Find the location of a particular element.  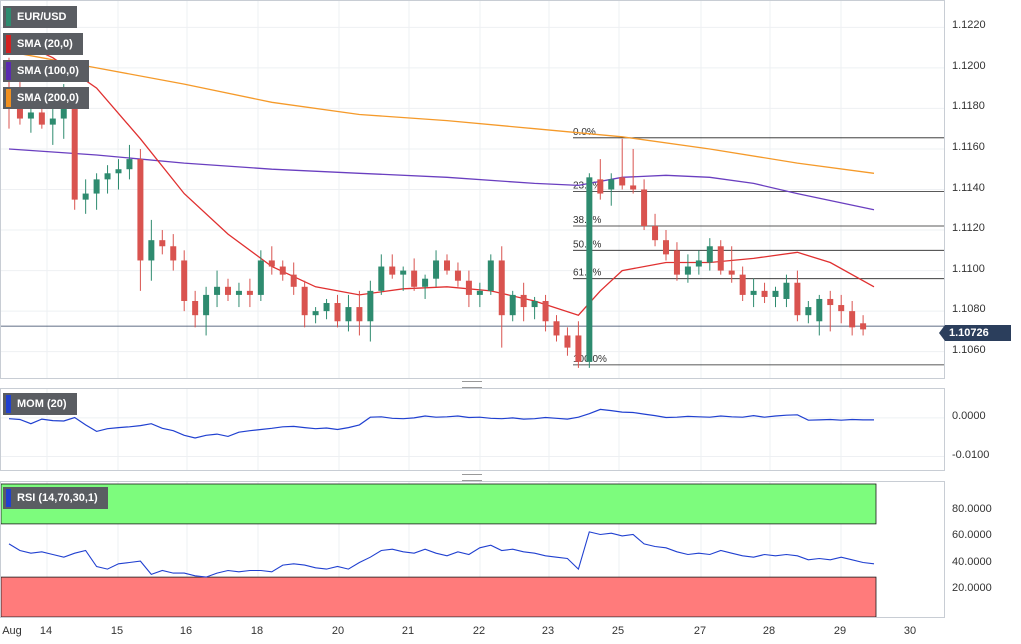

rsi-tag: RSI (14,70,30,1) is located at coordinates (55, 498).